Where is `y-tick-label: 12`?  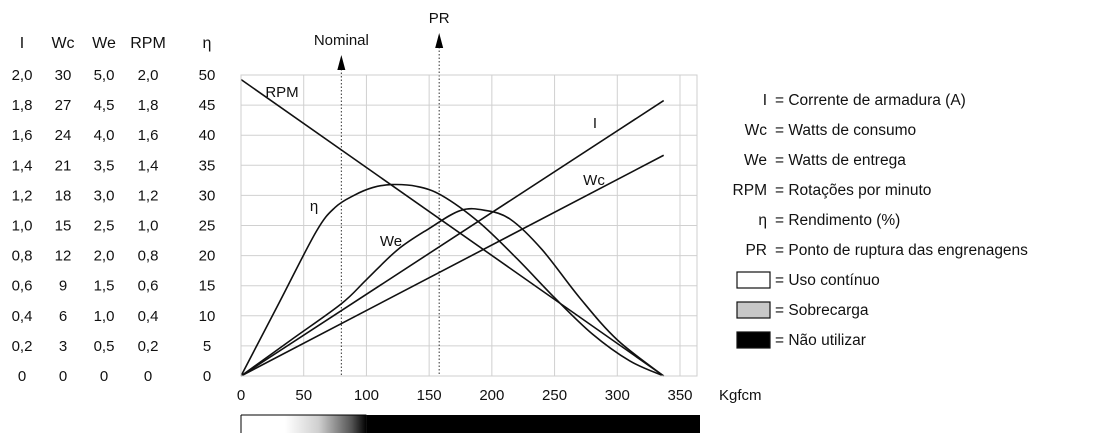 y-tick-label: 12 is located at coordinates (63, 256).